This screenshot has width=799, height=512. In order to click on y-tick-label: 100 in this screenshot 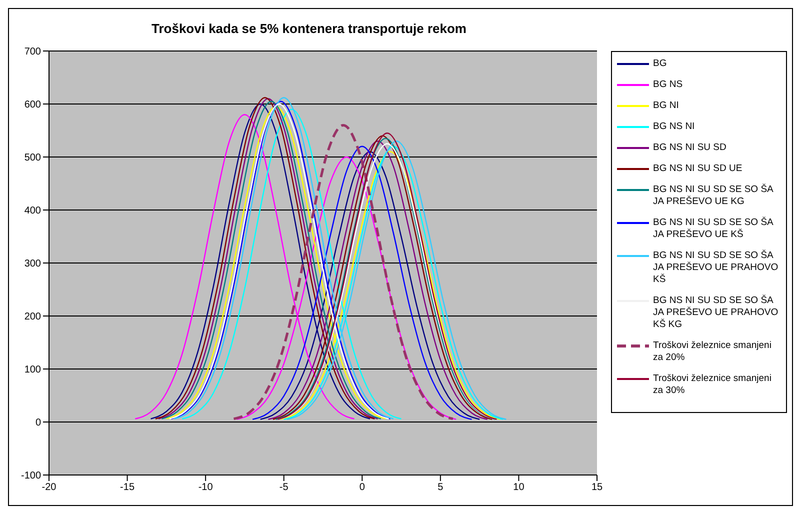, I will do `click(33, 370)`.